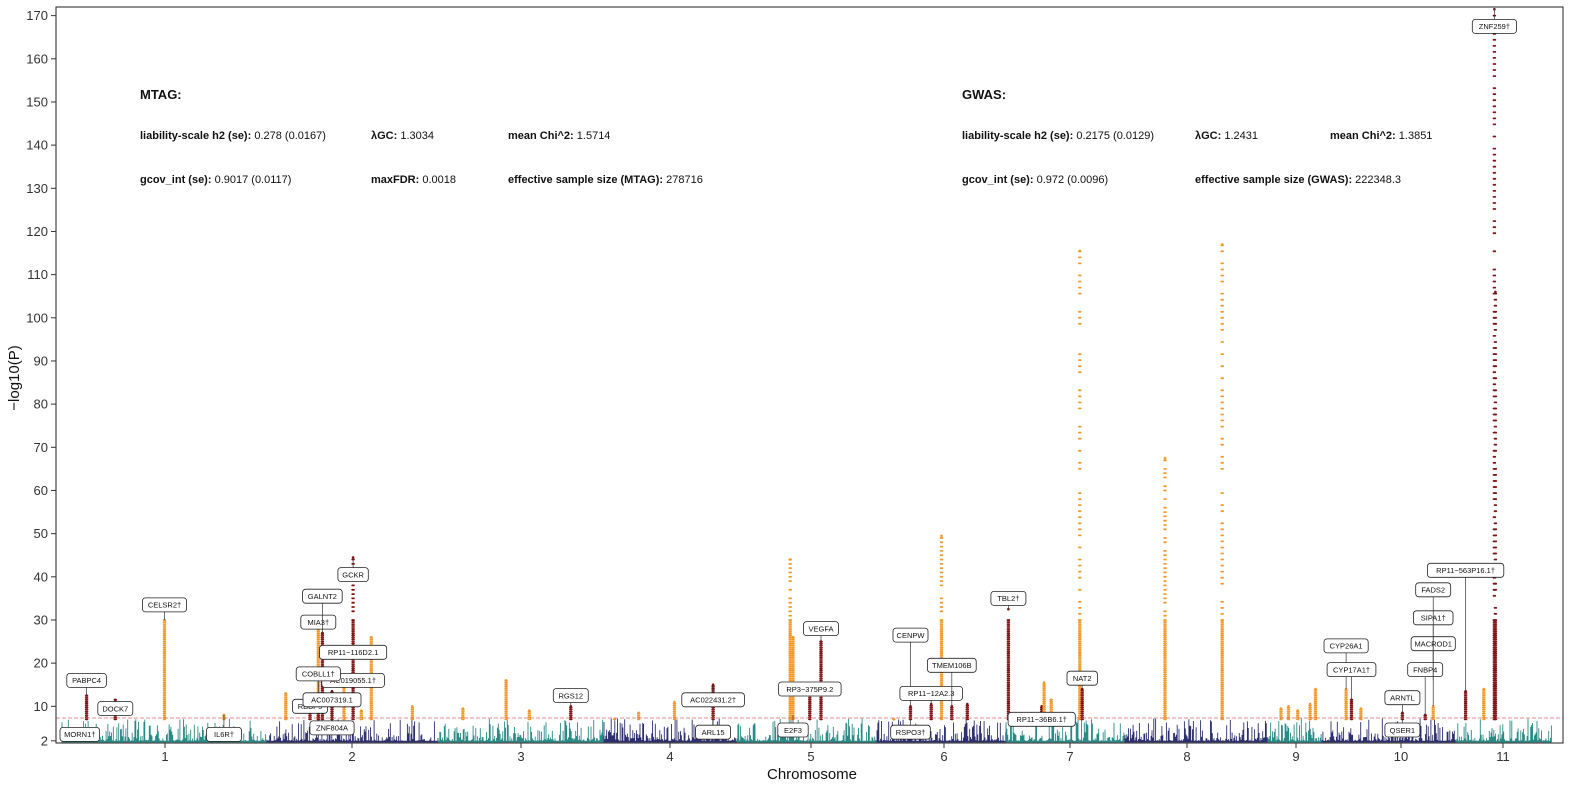 Image resolution: width=1577 pixels, height=788 pixels. What do you see at coordinates (1008, 598) in the screenshot?
I see `gene-label-text: TBL2†` at bounding box center [1008, 598].